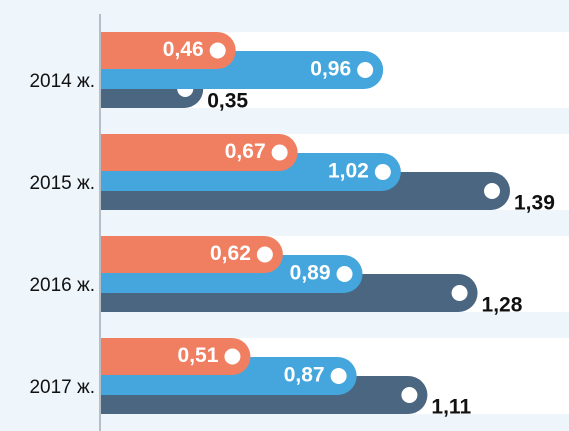  I want to click on value-label: 0,87, so click(304, 375).